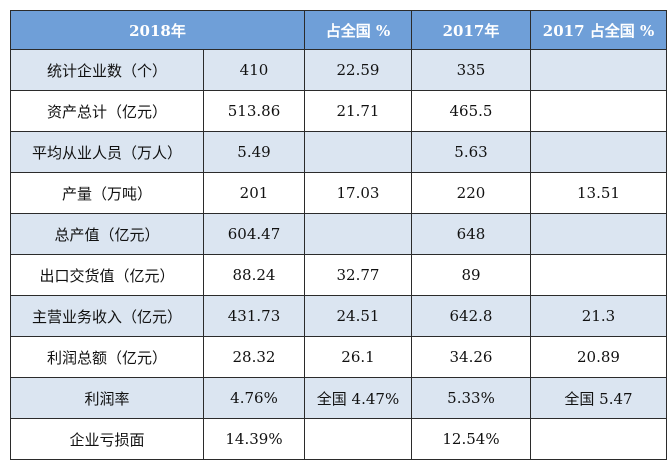 This screenshot has width=671, height=469. Describe the element at coordinates (471, 398) in the screenshot. I see `value-2017: 5.33%` at that location.